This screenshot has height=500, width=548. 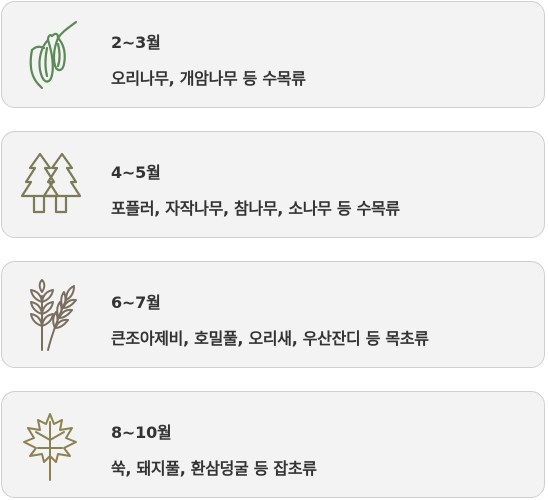 I want to click on pollen-period: 8~10월, so click(x=141, y=432).